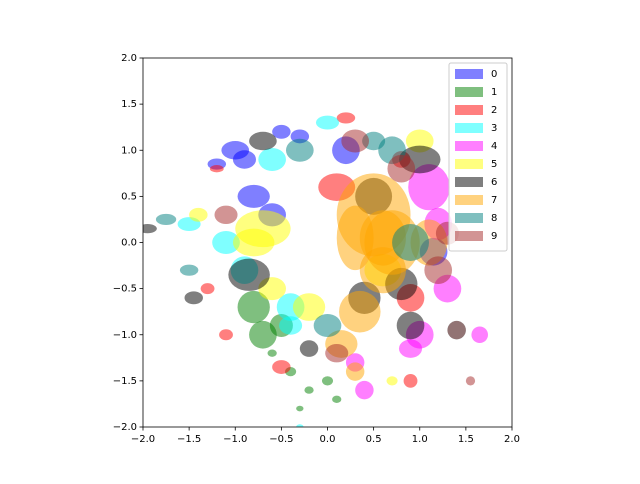  What do you see at coordinates (129, 243) in the screenshot?
I see `y-tick-label: 0.0` at bounding box center [129, 243].